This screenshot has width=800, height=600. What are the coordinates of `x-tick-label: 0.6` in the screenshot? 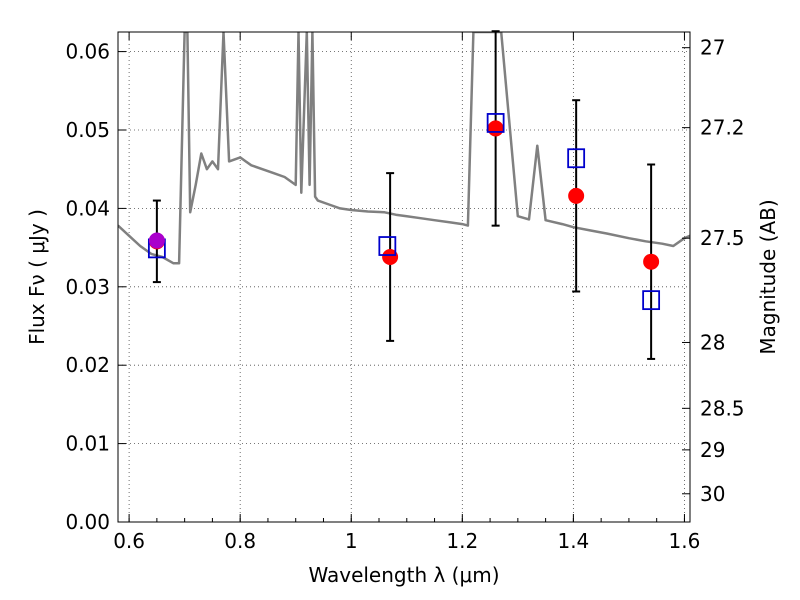 It's located at (129, 541).